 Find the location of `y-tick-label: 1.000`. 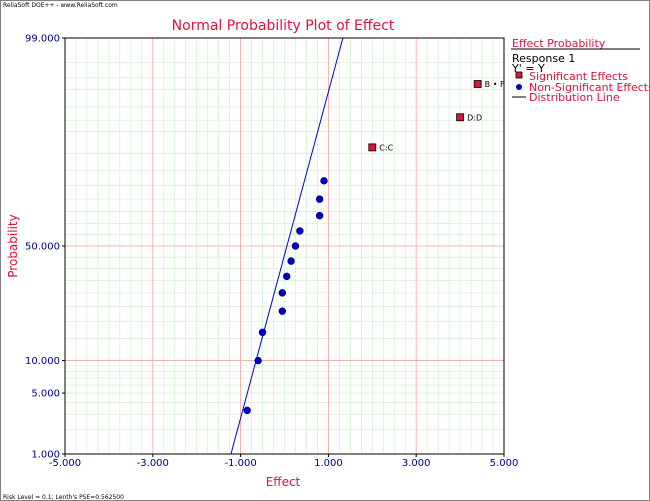

y-tick-label: 1.000 is located at coordinates (45, 455).